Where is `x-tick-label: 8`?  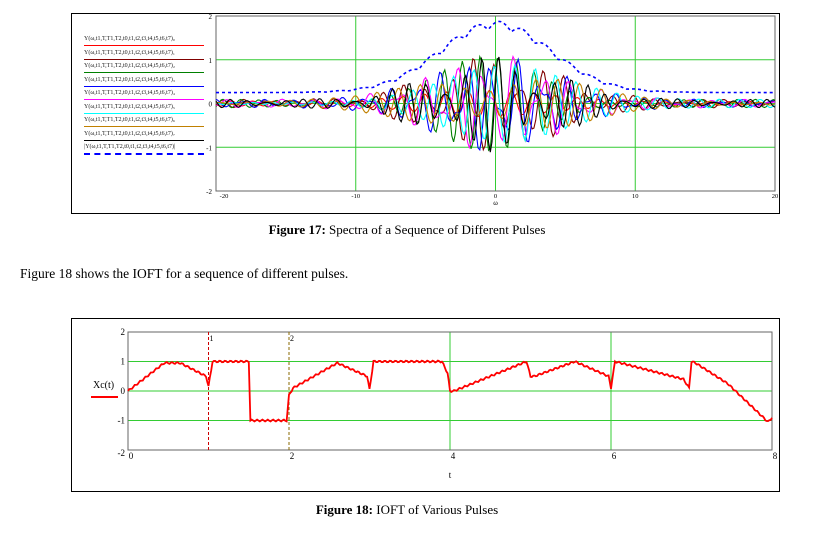 x-tick-label: 8 is located at coordinates (775, 456).